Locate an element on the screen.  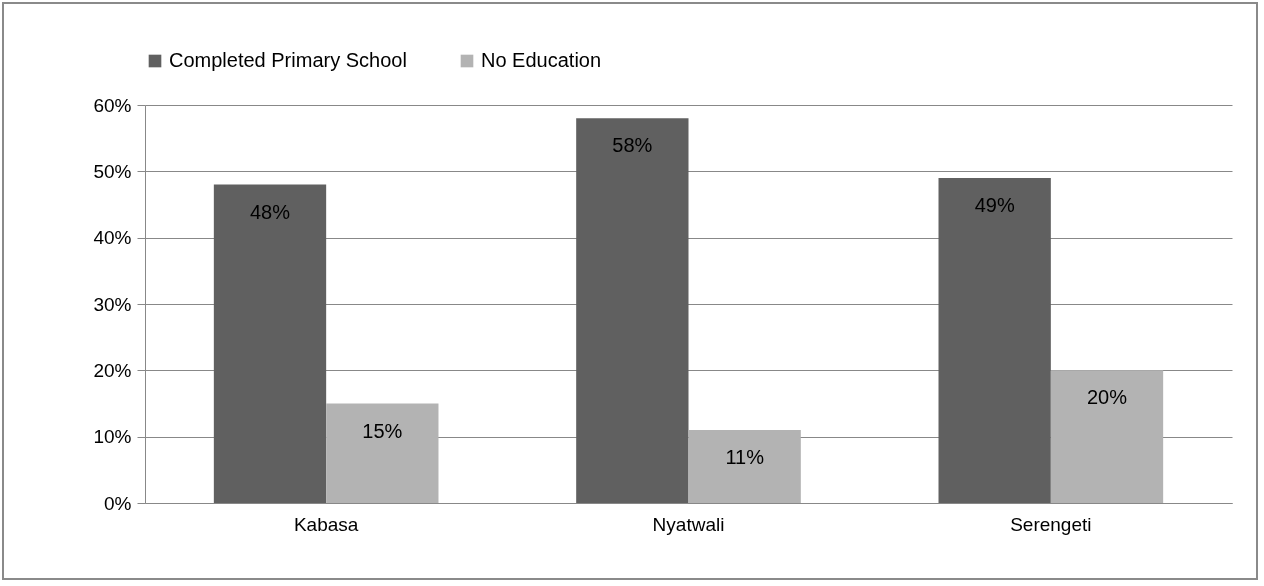
y-tick-label: 60% is located at coordinates (112, 105).